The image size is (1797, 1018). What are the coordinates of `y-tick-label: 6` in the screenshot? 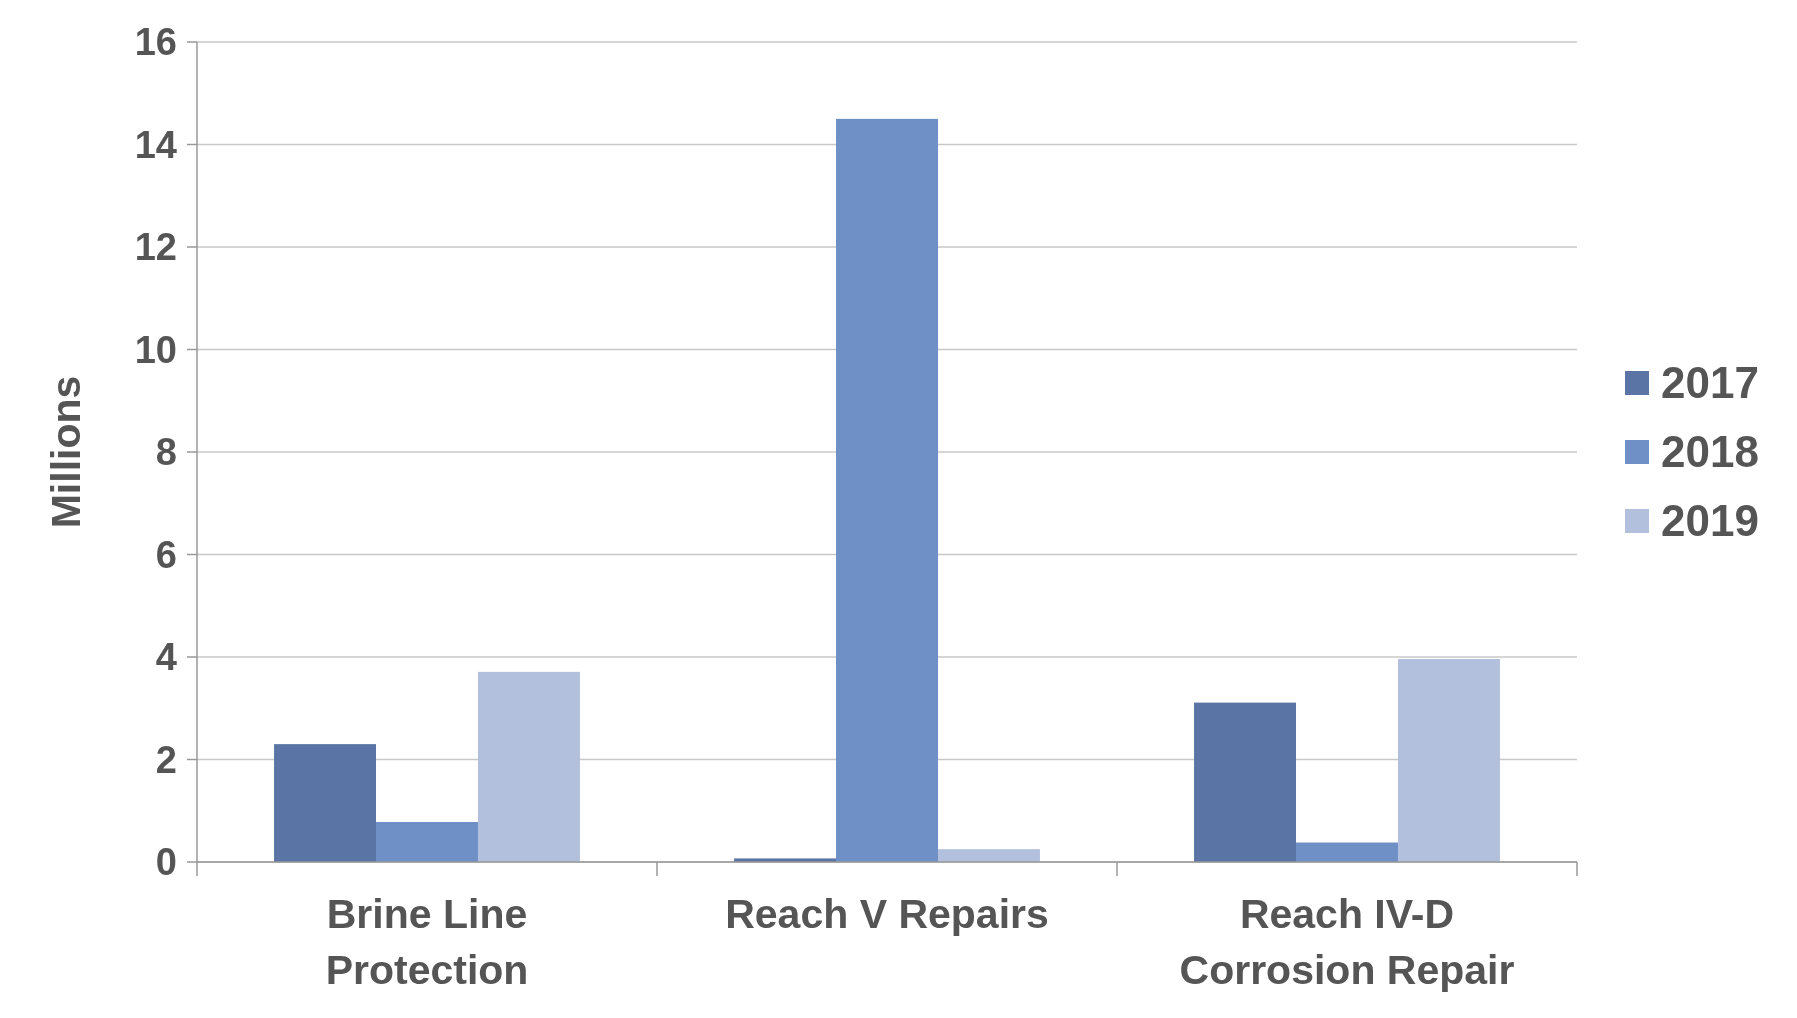 It's located at (166, 554).